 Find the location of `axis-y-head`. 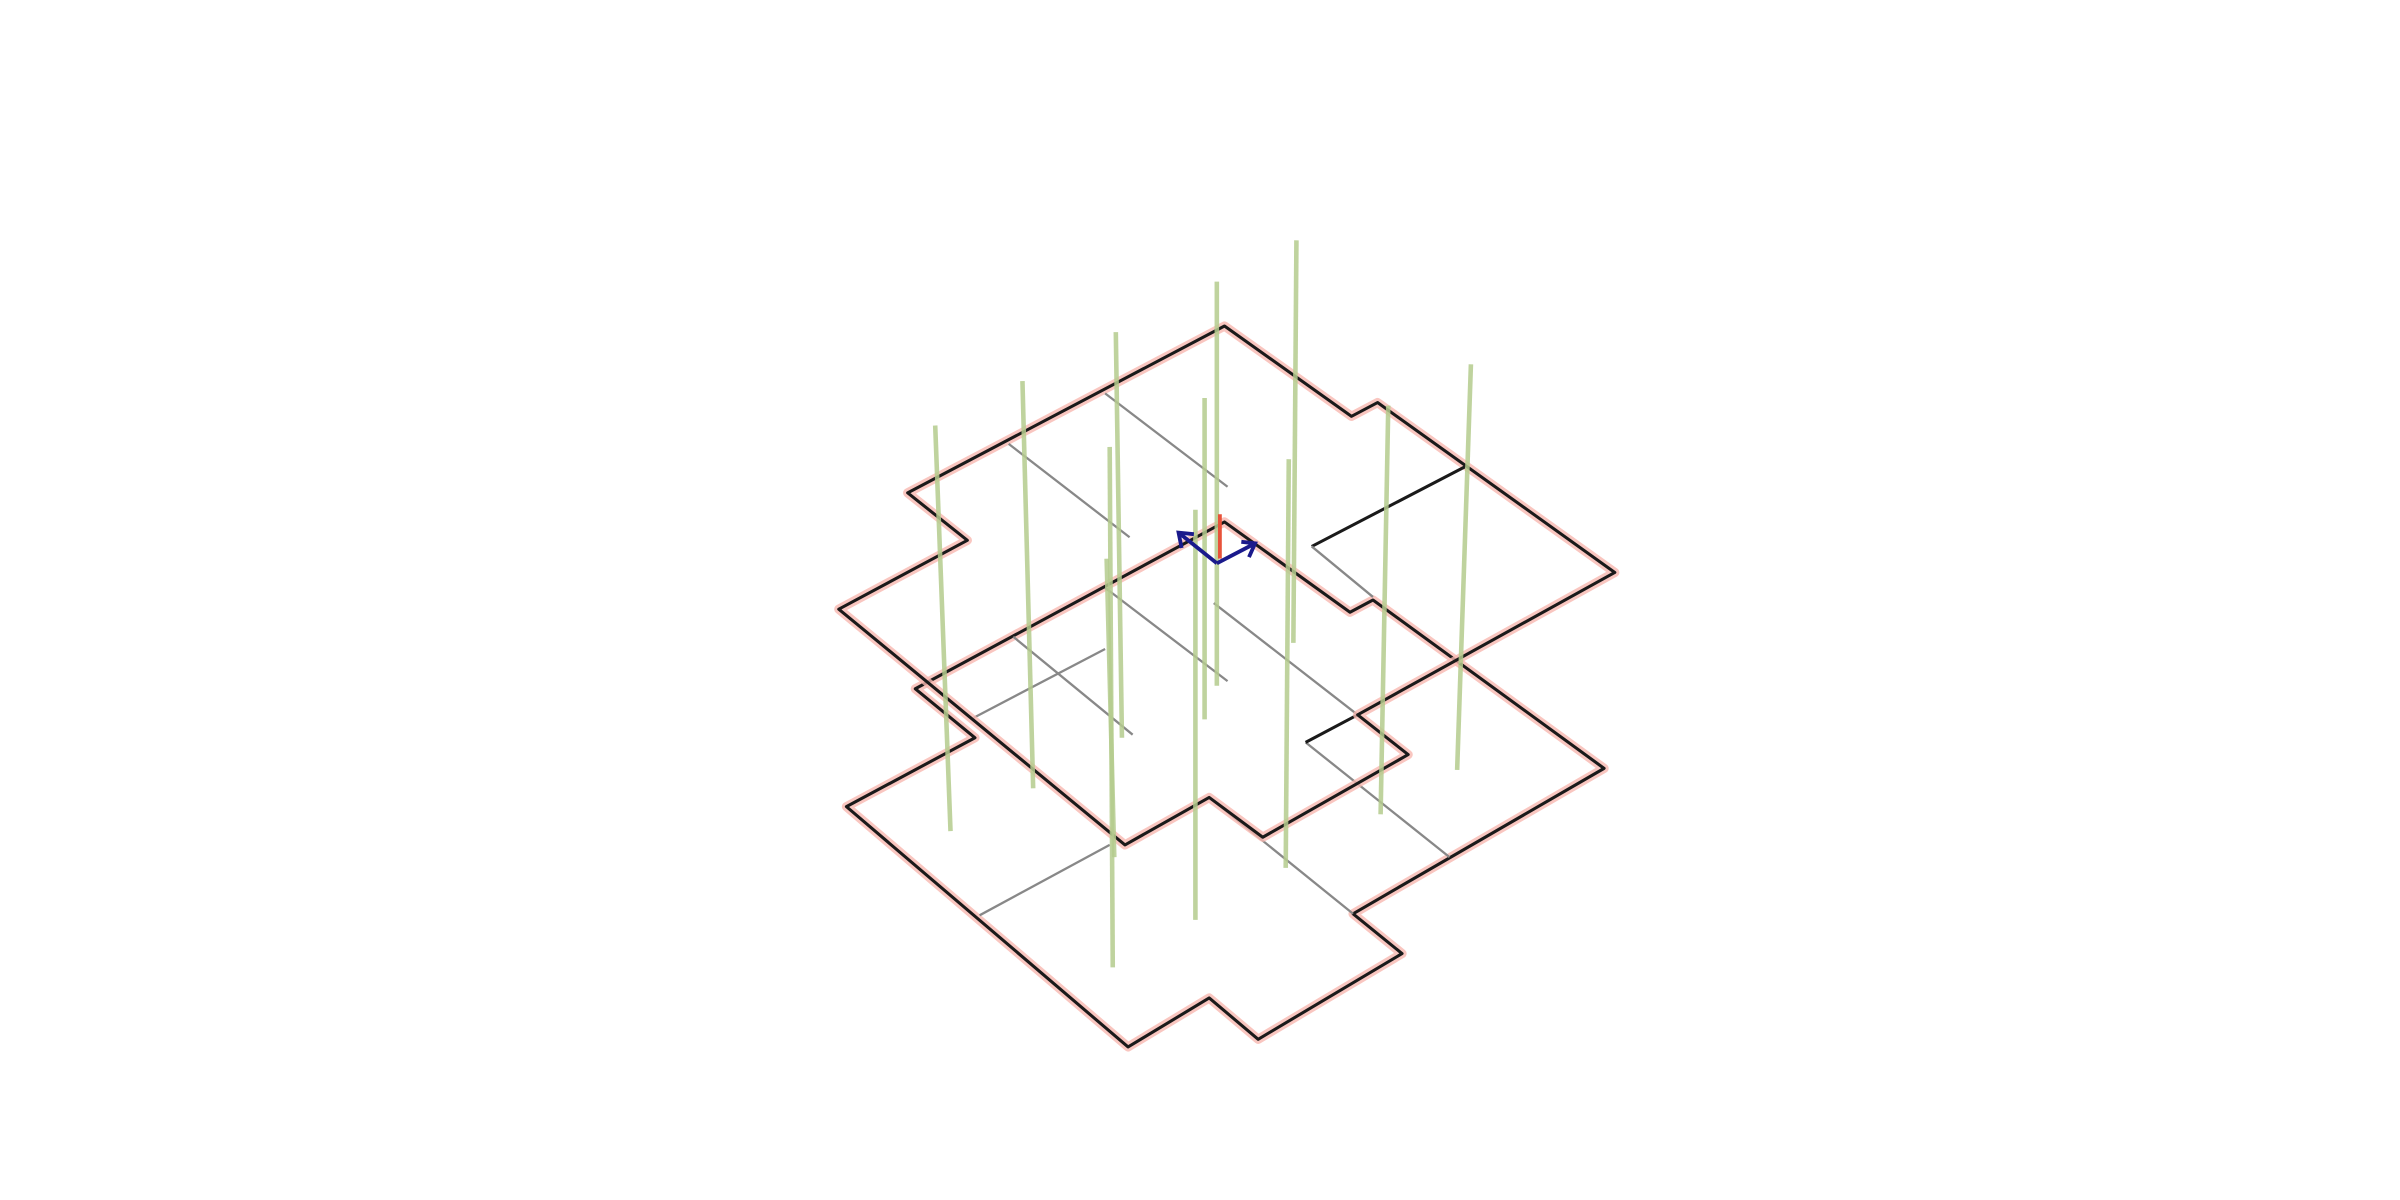

axis-y-head is located at coordinates (1249, 548).